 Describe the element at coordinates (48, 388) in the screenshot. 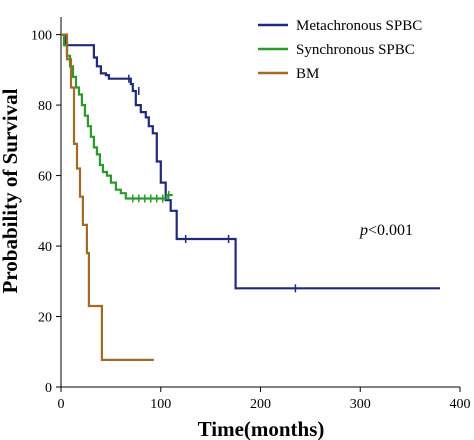

I see `y-tick-label: 0` at that location.